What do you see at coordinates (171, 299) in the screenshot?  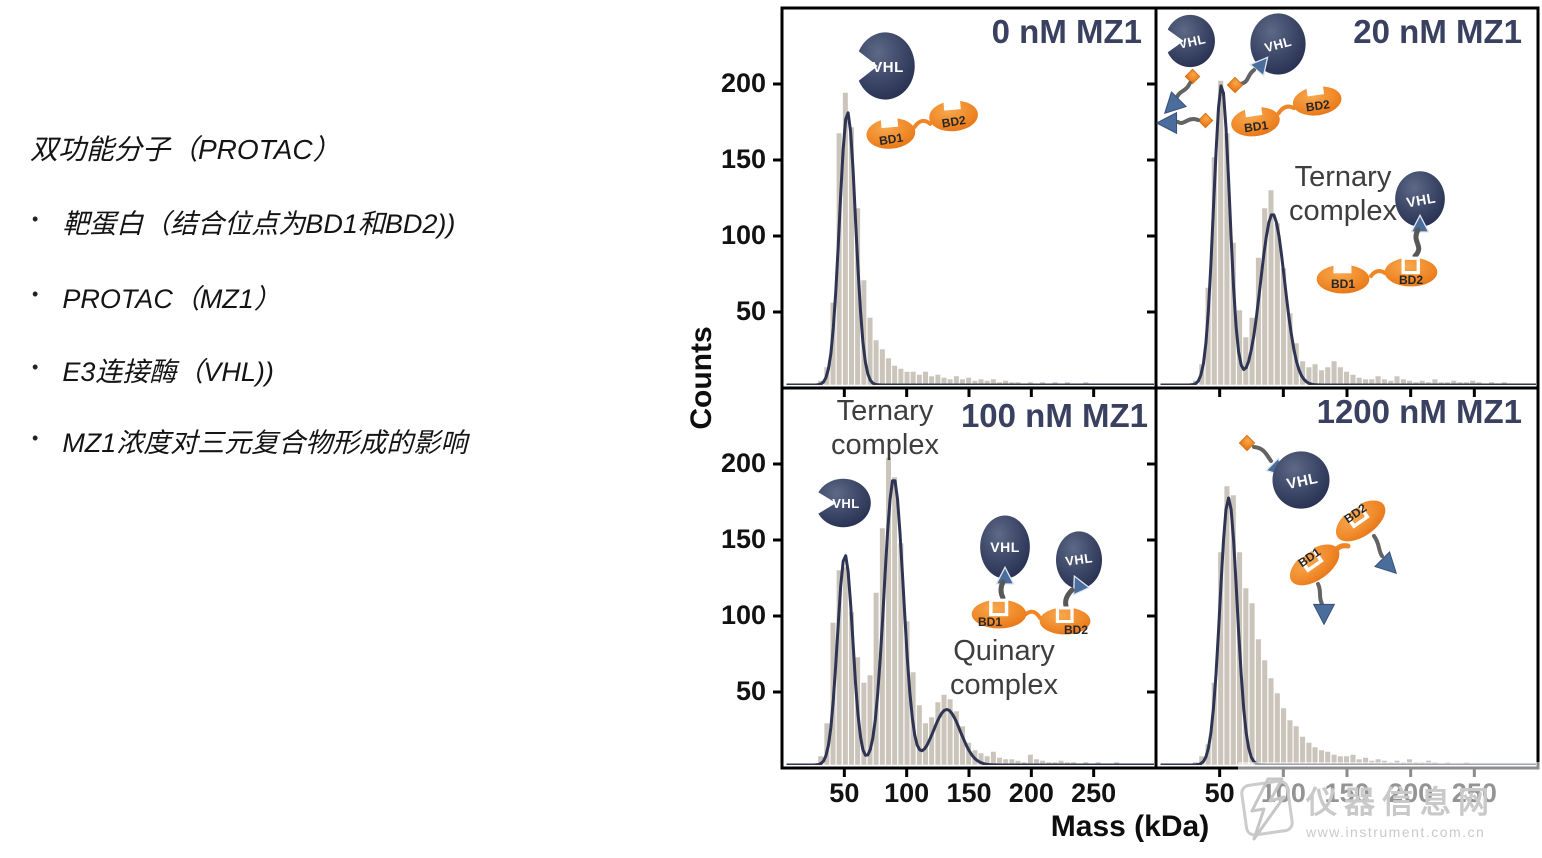 I see `note-text: PROTAC（MZ1）` at bounding box center [171, 299].